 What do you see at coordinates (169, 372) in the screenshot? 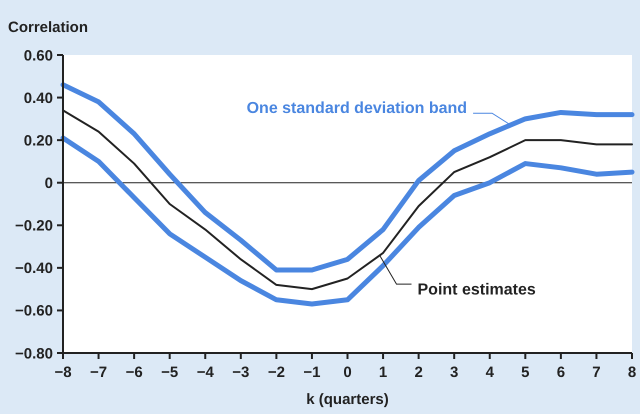
I see `x-tick-label: −5` at bounding box center [169, 372].